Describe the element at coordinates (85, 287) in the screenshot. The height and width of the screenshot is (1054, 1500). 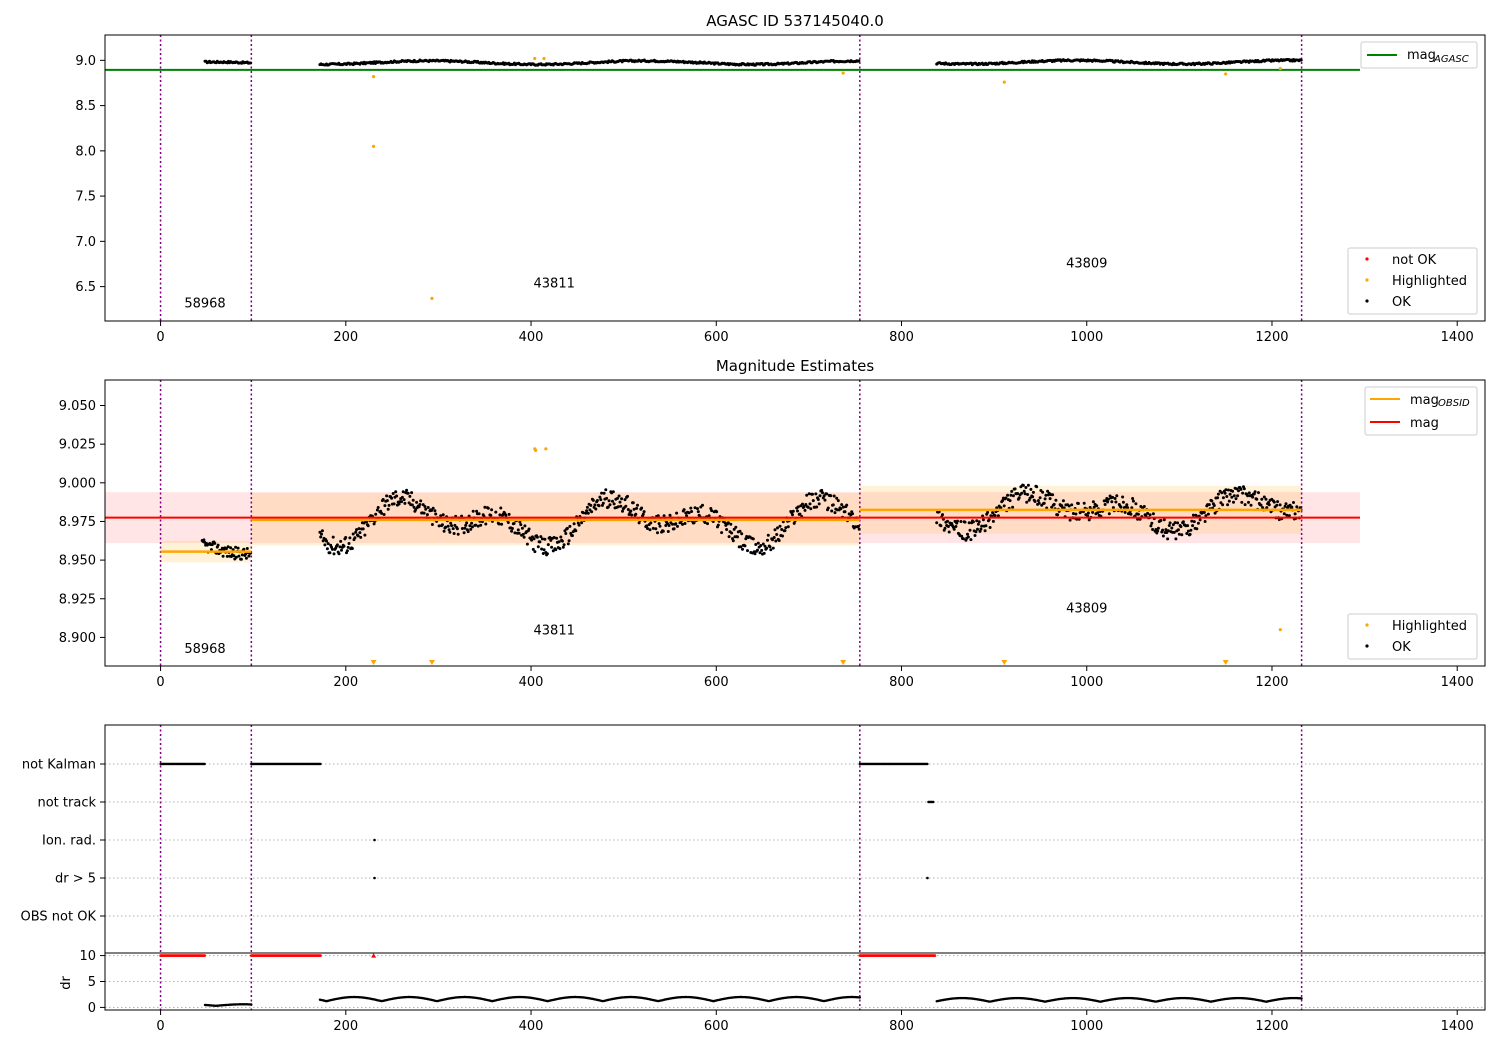
I see `y-tick-label: 6.5` at that location.